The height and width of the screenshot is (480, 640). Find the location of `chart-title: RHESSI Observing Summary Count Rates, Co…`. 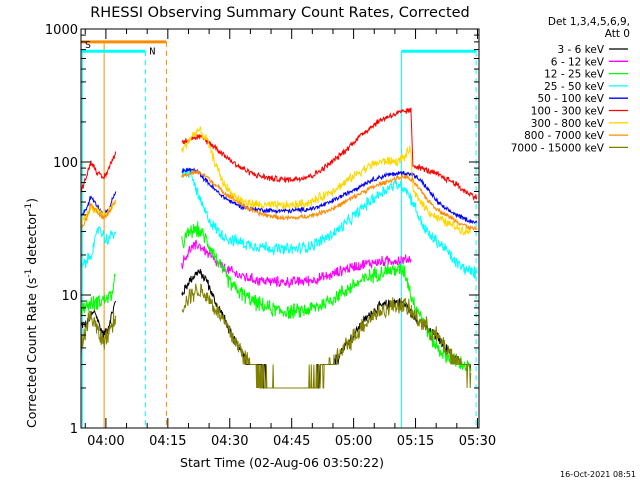

chart-title: RHESSI Observing Summary Count Rates, Co… is located at coordinates (280, 13).